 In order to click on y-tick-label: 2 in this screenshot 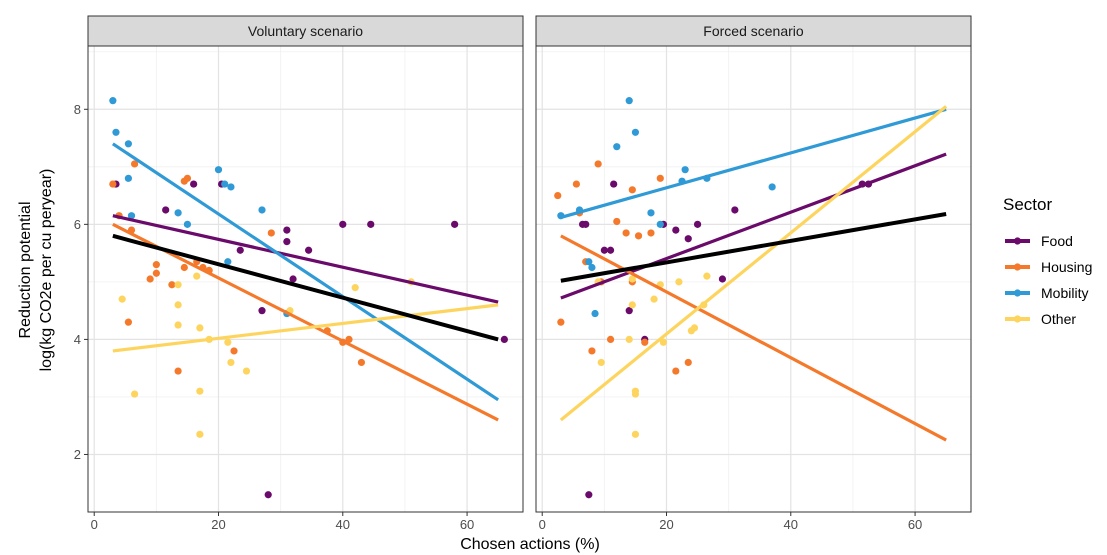, I will do `click(77, 454)`.